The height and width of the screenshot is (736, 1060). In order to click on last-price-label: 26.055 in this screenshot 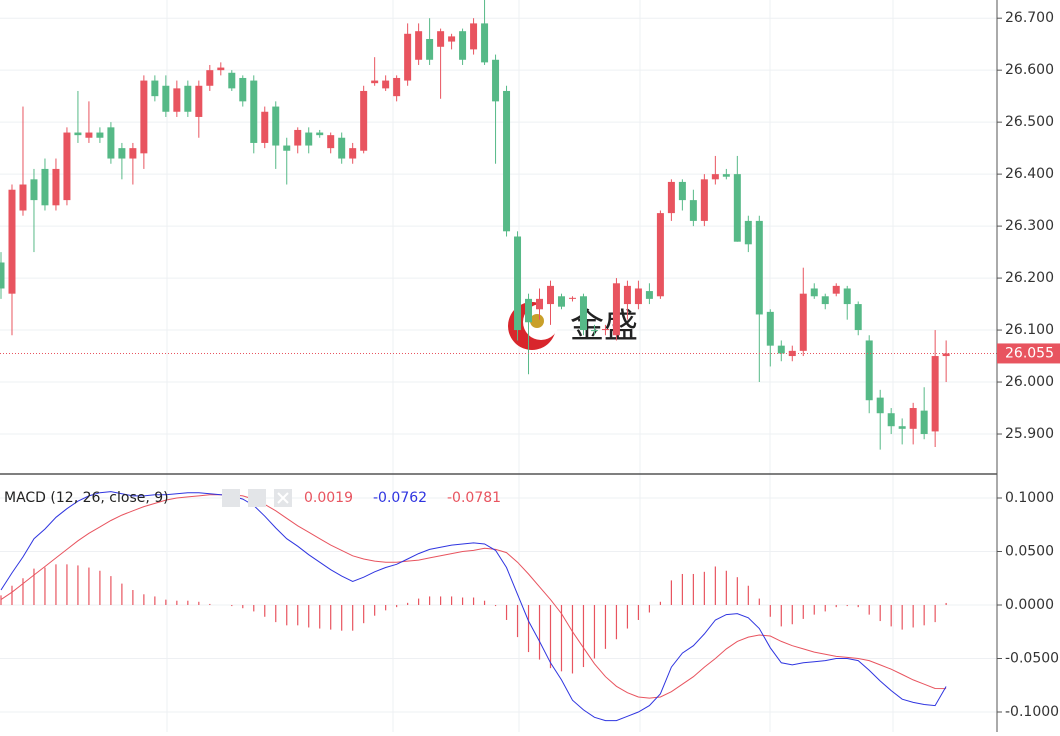, I will do `click(1029, 353)`.